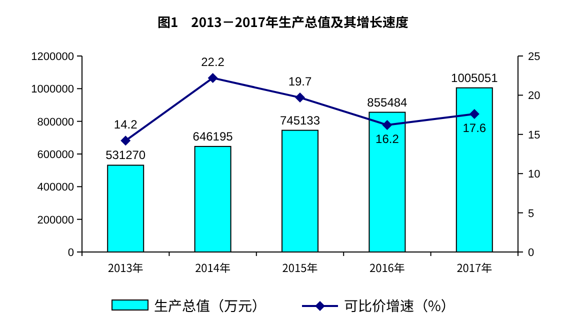  What do you see at coordinates (52, 57) in the screenshot?
I see `y-tick-label: 1200000` at bounding box center [52, 57].